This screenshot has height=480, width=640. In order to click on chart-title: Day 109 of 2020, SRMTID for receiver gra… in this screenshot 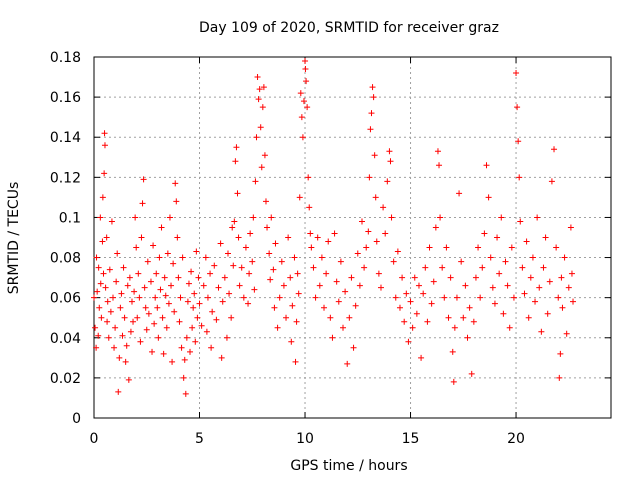, I will do `click(349, 28)`.